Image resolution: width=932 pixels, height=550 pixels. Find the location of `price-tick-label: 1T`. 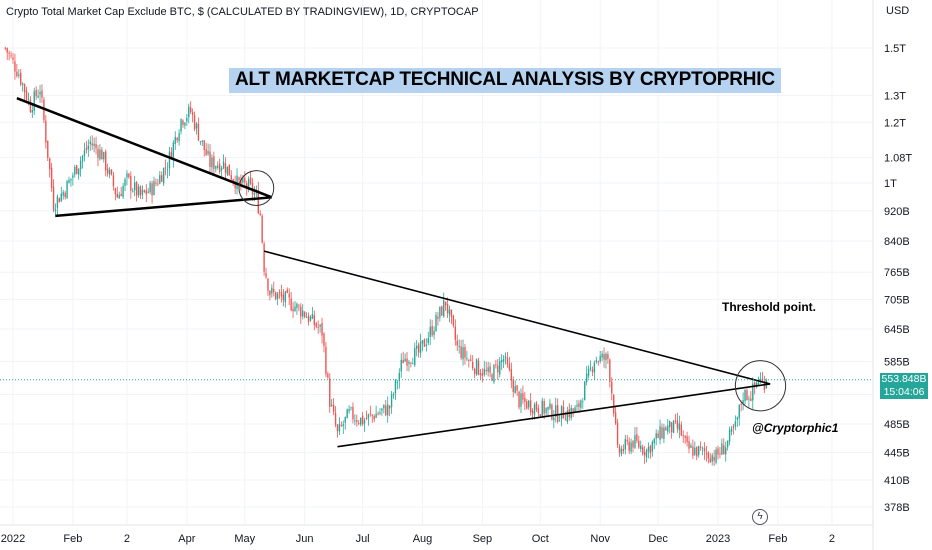

price-tick-label: 1T is located at coordinates (890, 184).